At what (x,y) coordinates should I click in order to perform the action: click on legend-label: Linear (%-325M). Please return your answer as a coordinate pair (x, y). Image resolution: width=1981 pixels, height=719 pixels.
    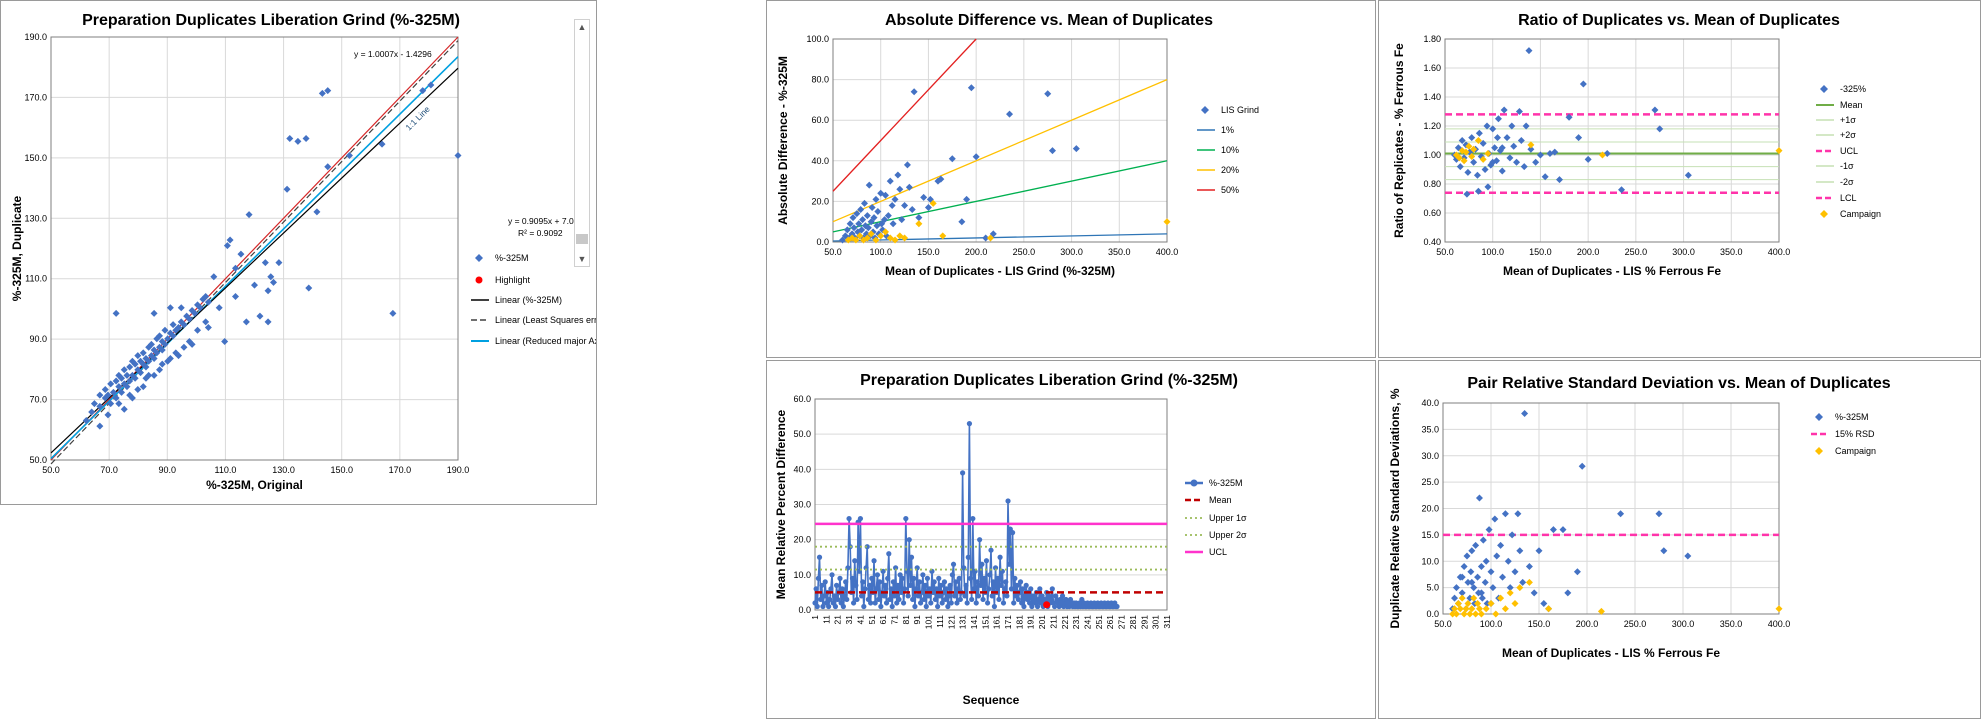
    Looking at the image, I should click on (528, 300).